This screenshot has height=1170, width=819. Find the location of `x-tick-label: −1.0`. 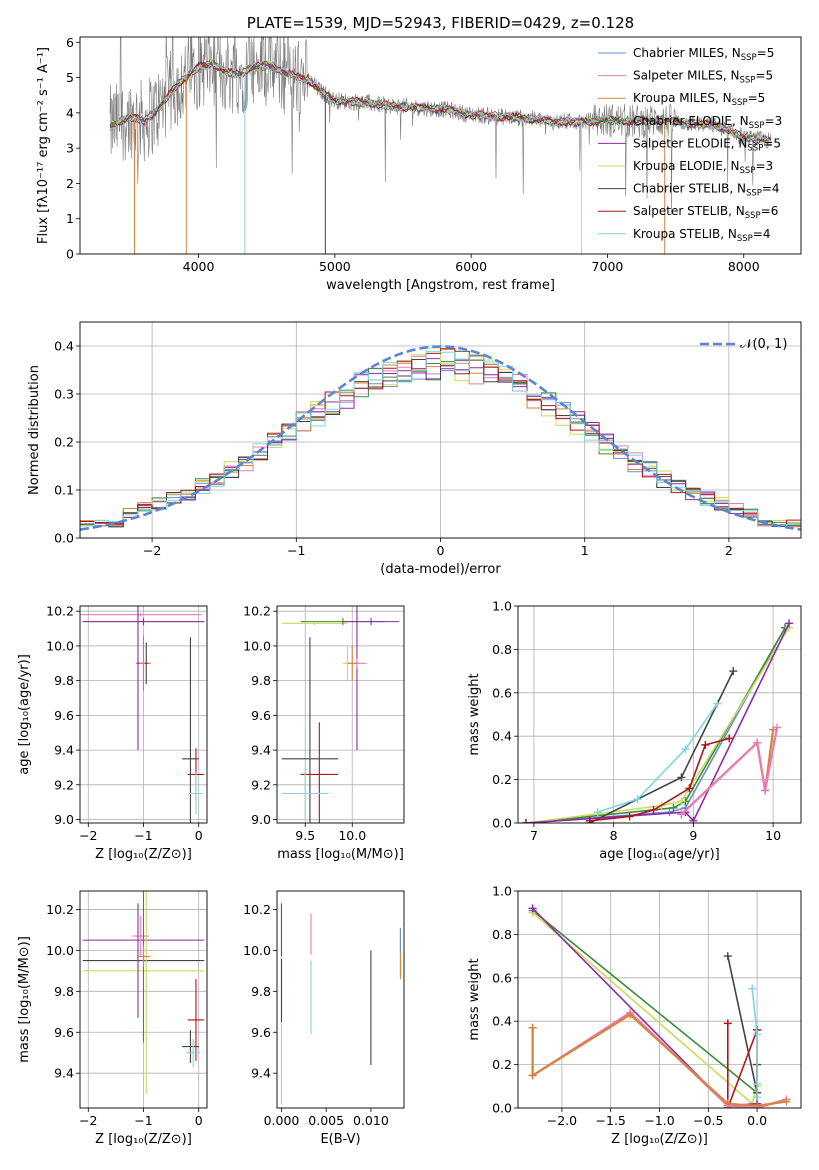

x-tick-label: −1.0 is located at coordinates (659, 1120).